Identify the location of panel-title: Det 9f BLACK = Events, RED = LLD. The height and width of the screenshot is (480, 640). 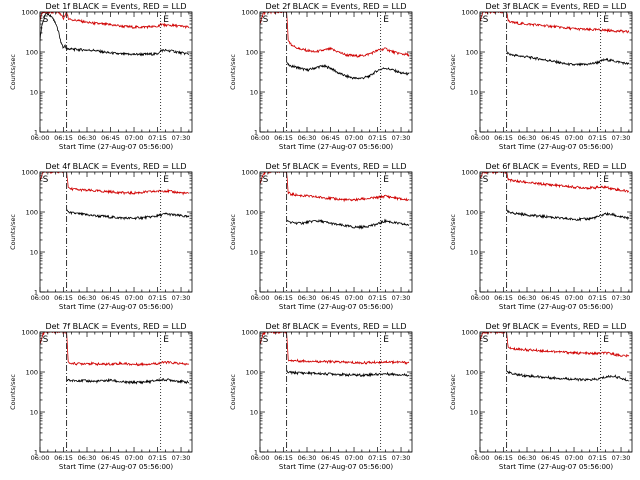
(555, 326).